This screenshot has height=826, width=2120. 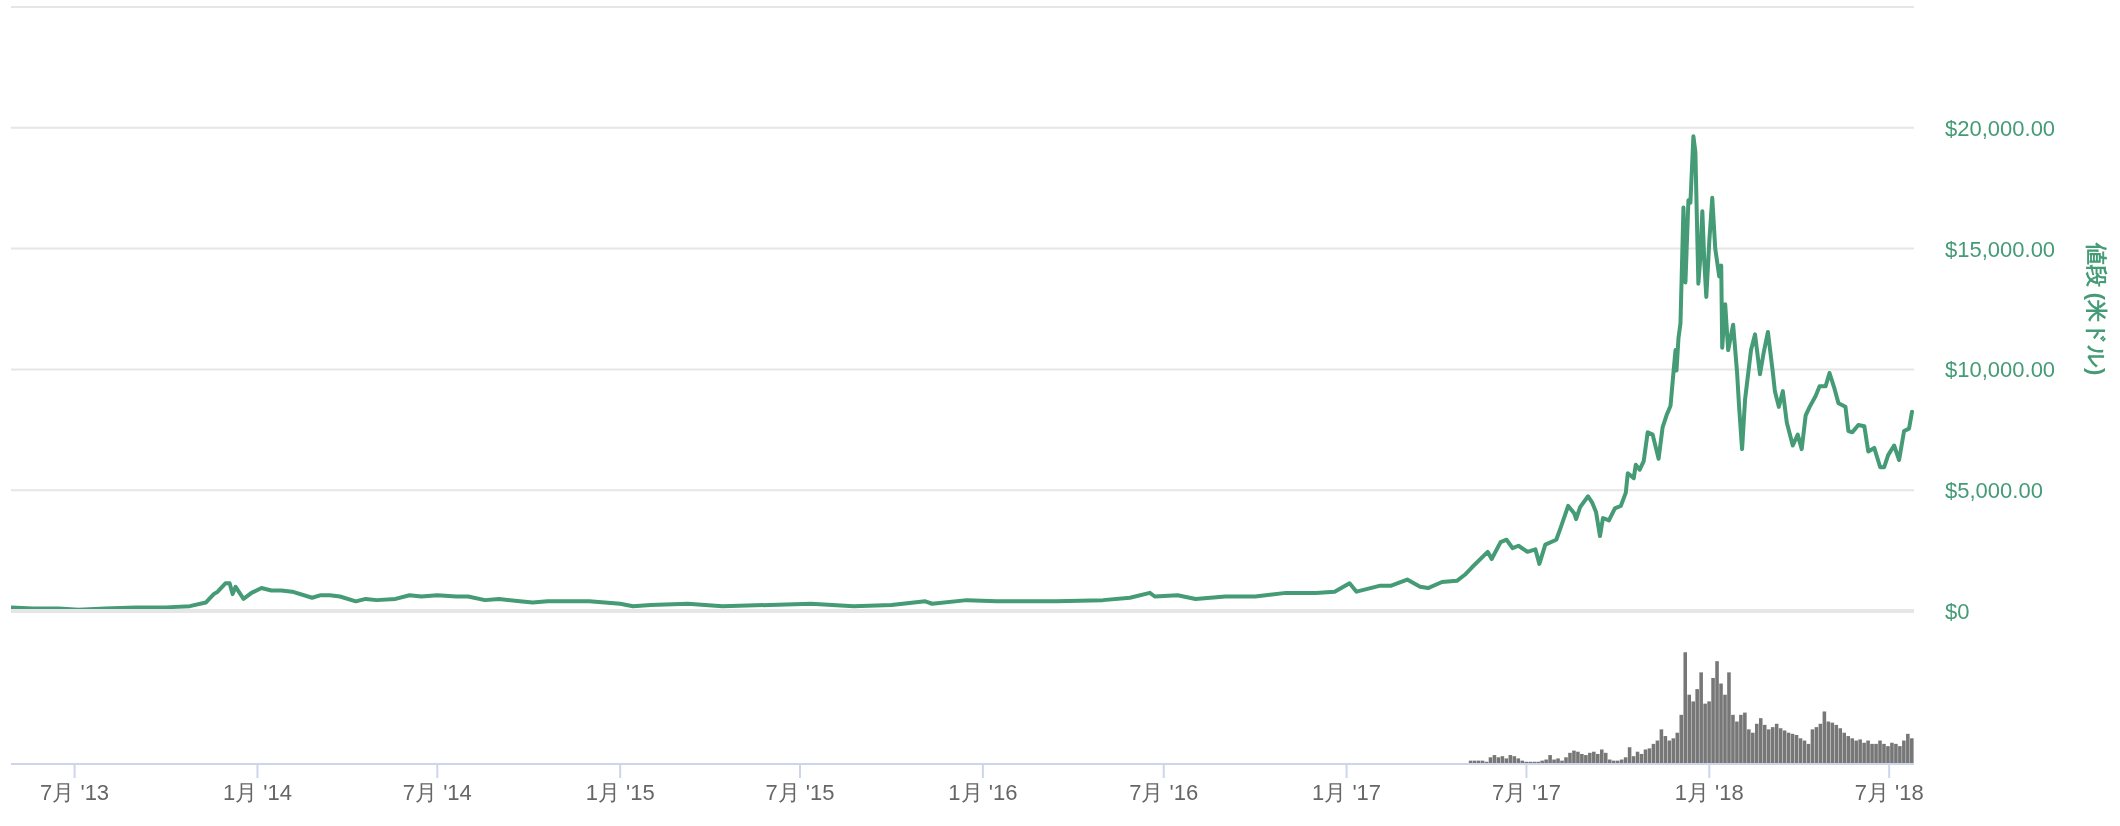 What do you see at coordinates (1957, 611) in the screenshot?
I see `y-tick-label: $0` at bounding box center [1957, 611].